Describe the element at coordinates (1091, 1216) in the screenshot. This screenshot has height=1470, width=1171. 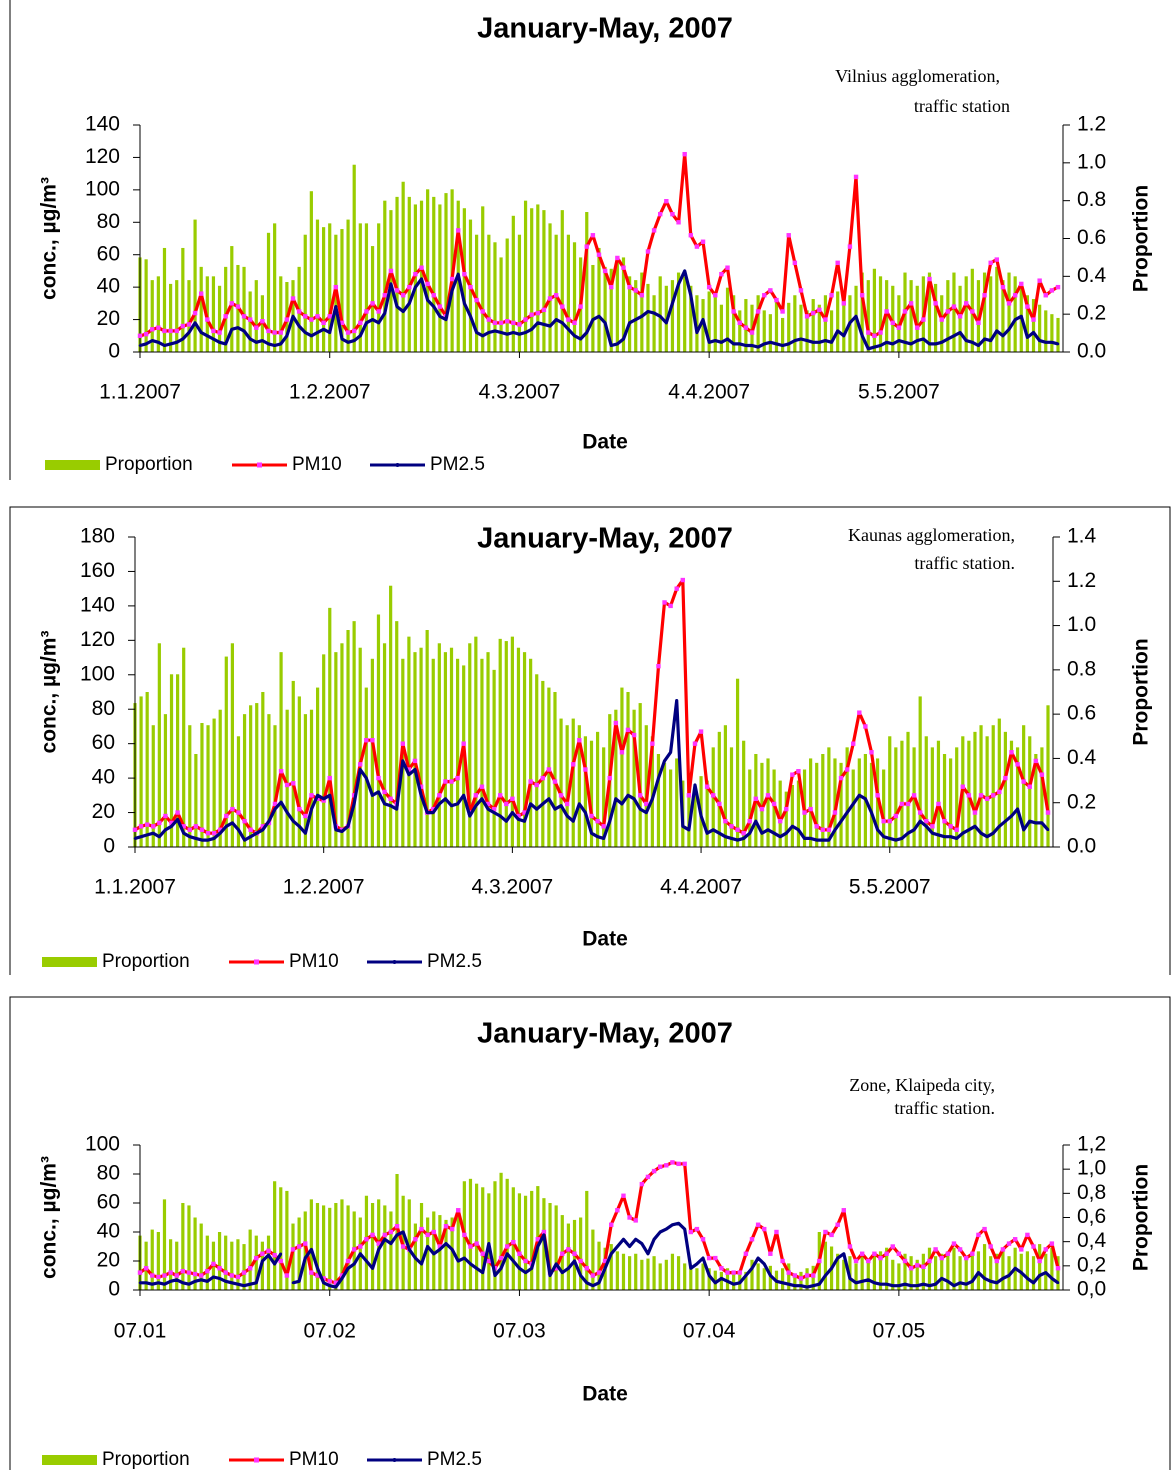
I see `y2-tick-label: 0,6` at that location.